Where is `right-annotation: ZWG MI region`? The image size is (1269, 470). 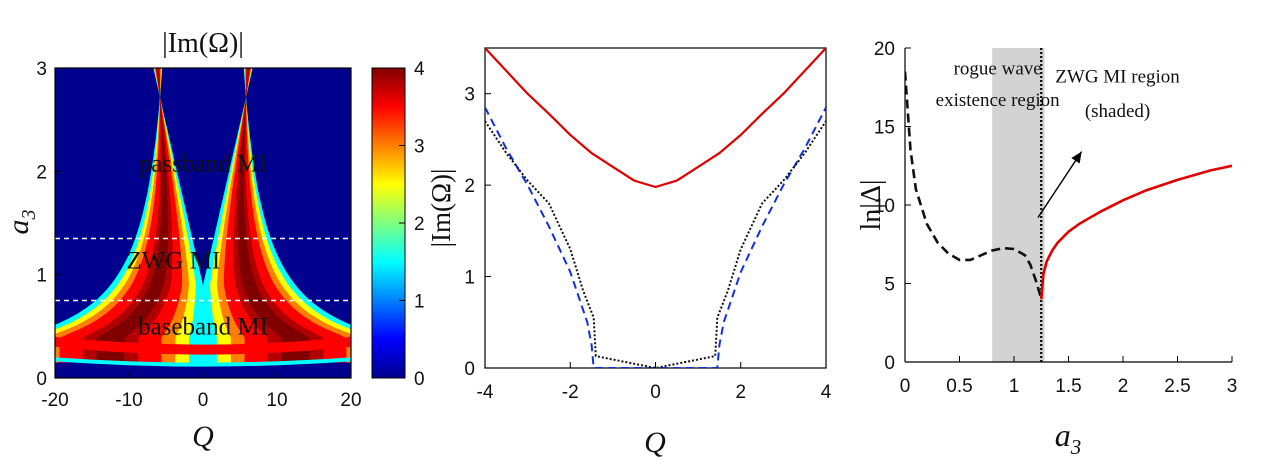
right-annotation: ZWG MI region is located at coordinates (1117, 77).